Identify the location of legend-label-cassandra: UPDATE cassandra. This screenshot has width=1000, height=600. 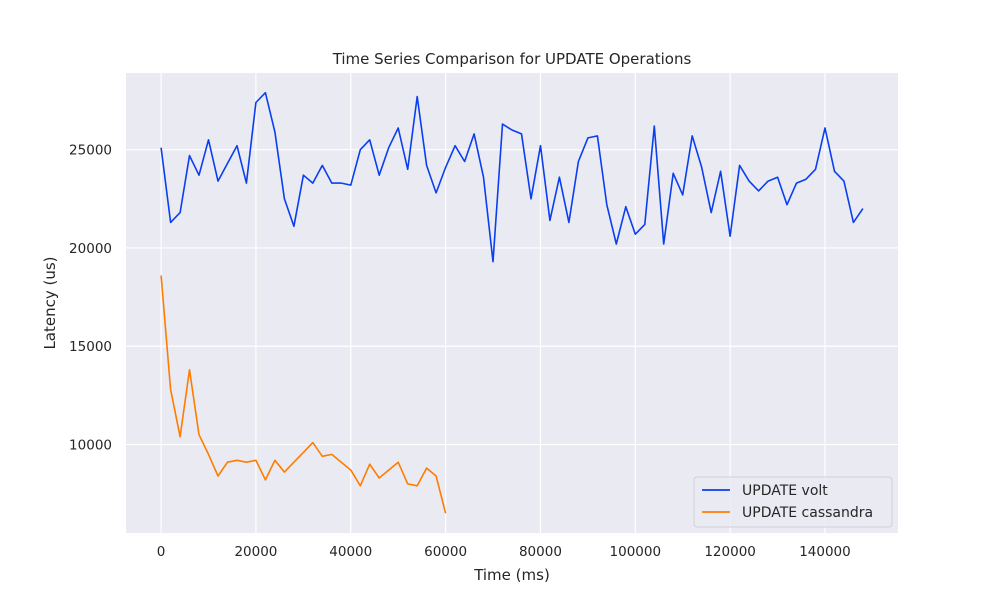
(807, 513).